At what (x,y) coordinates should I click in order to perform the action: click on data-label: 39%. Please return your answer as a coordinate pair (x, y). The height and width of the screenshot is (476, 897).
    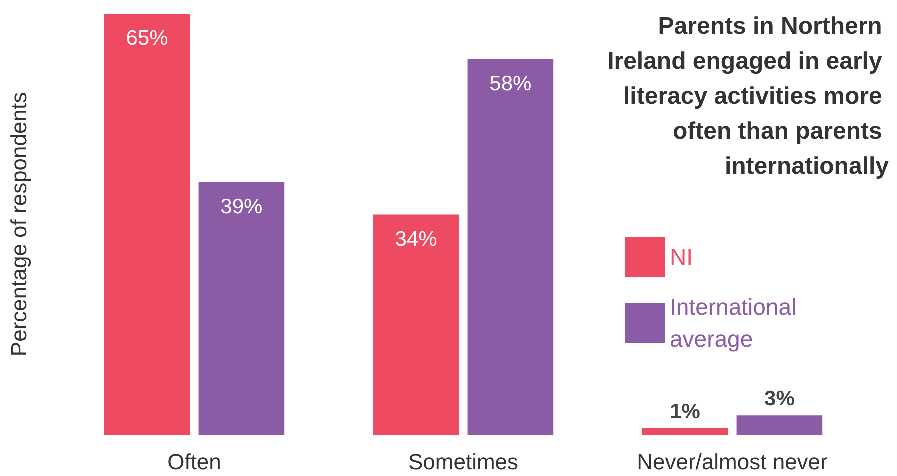
    Looking at the image, I should click on (241, 206).